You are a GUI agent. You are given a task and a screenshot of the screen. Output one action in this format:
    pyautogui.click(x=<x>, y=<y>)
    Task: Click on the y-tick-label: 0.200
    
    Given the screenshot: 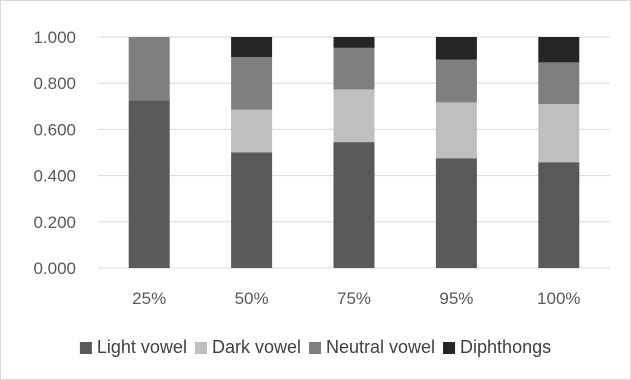 What is the action you would take?
    pyautogui.click(x=54, y=222)
    